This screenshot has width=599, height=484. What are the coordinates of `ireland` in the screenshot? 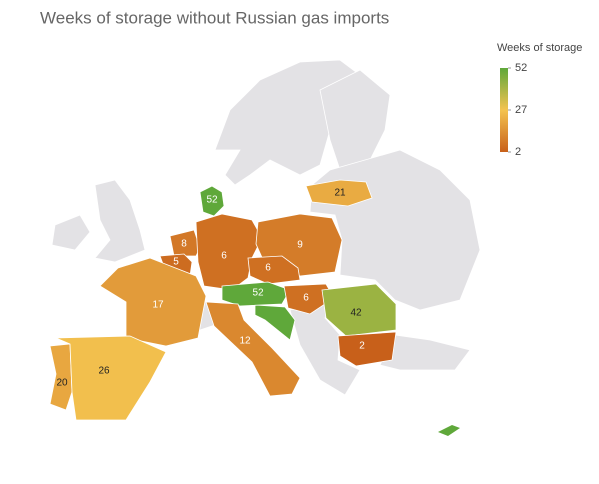 It's located at (71, 232).